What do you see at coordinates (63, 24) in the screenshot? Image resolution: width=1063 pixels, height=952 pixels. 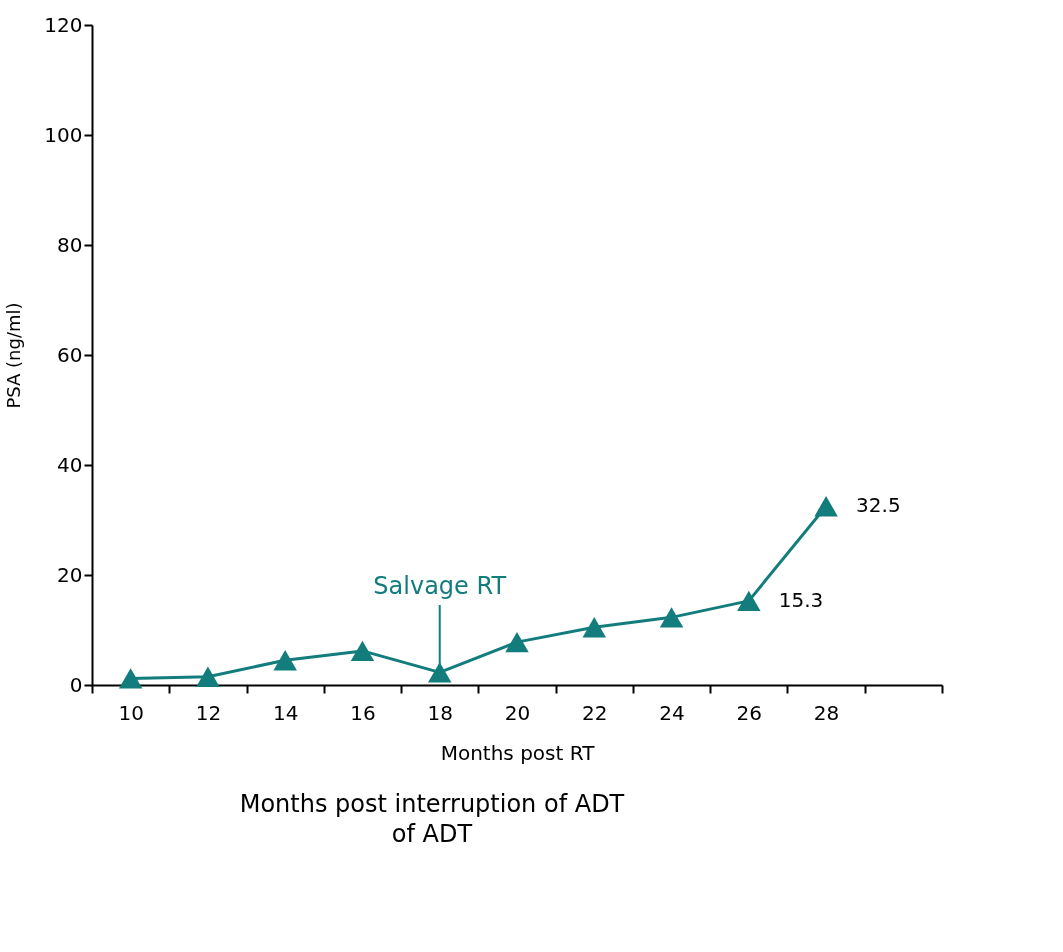 I see `y-tick-label: 120` at bounding box center [63, 24].